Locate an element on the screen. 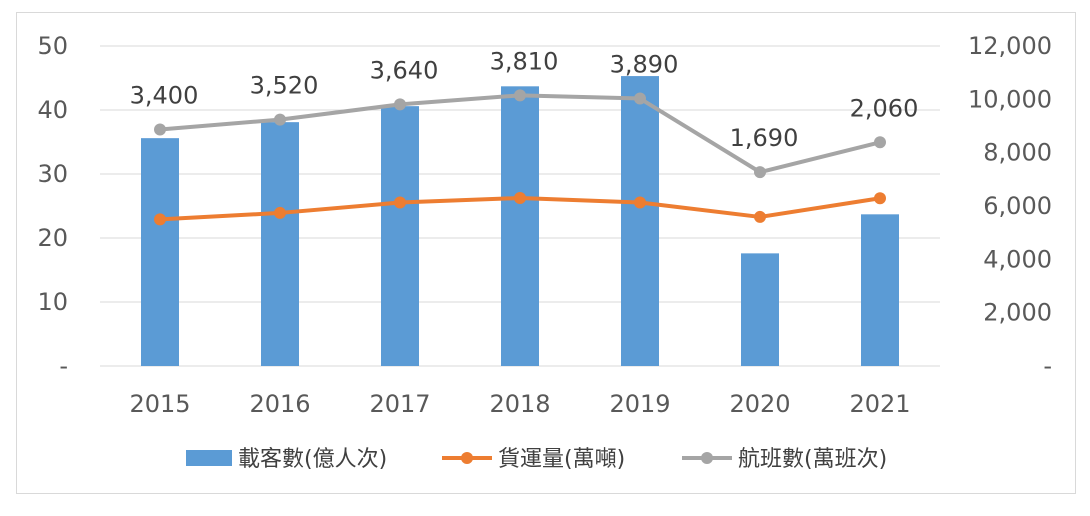 The height and width of the screenshot is (516, 1090). legend: 載客數(億人次) 貨運量(萬噸) 航班數(萬班次) is located at coordinates (536, 459).